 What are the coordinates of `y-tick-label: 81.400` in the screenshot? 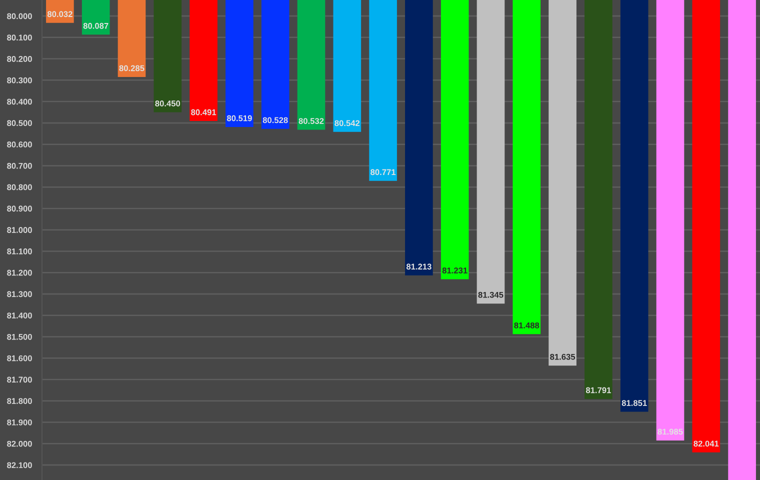 It's located at (19, 315).